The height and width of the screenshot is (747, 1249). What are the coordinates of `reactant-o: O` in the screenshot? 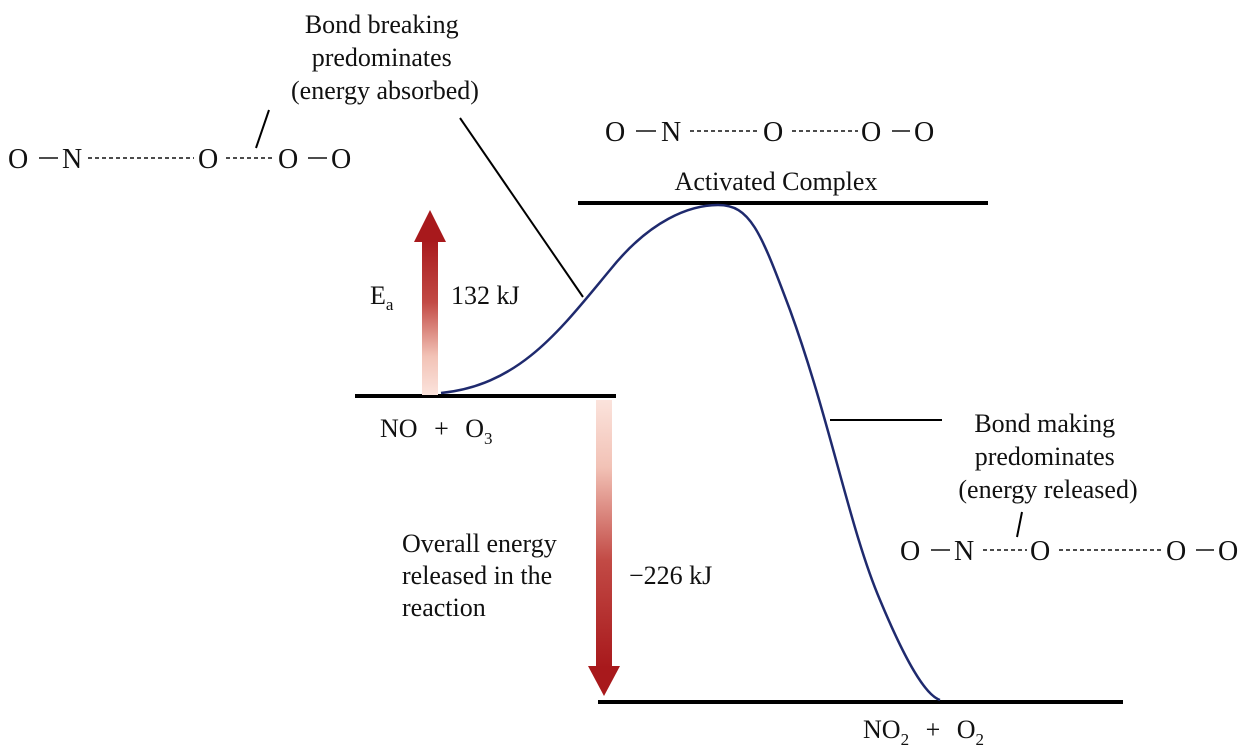 It's located at (474, 428).